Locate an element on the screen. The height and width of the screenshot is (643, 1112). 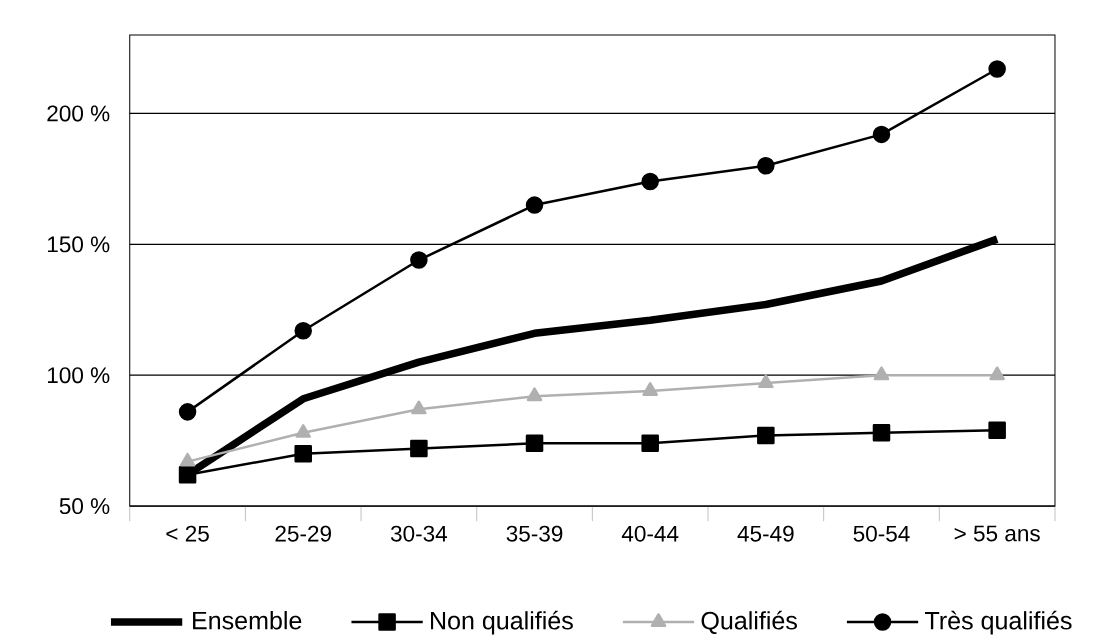
y-tick-label: 200 % is located at coordinates (78, 113).